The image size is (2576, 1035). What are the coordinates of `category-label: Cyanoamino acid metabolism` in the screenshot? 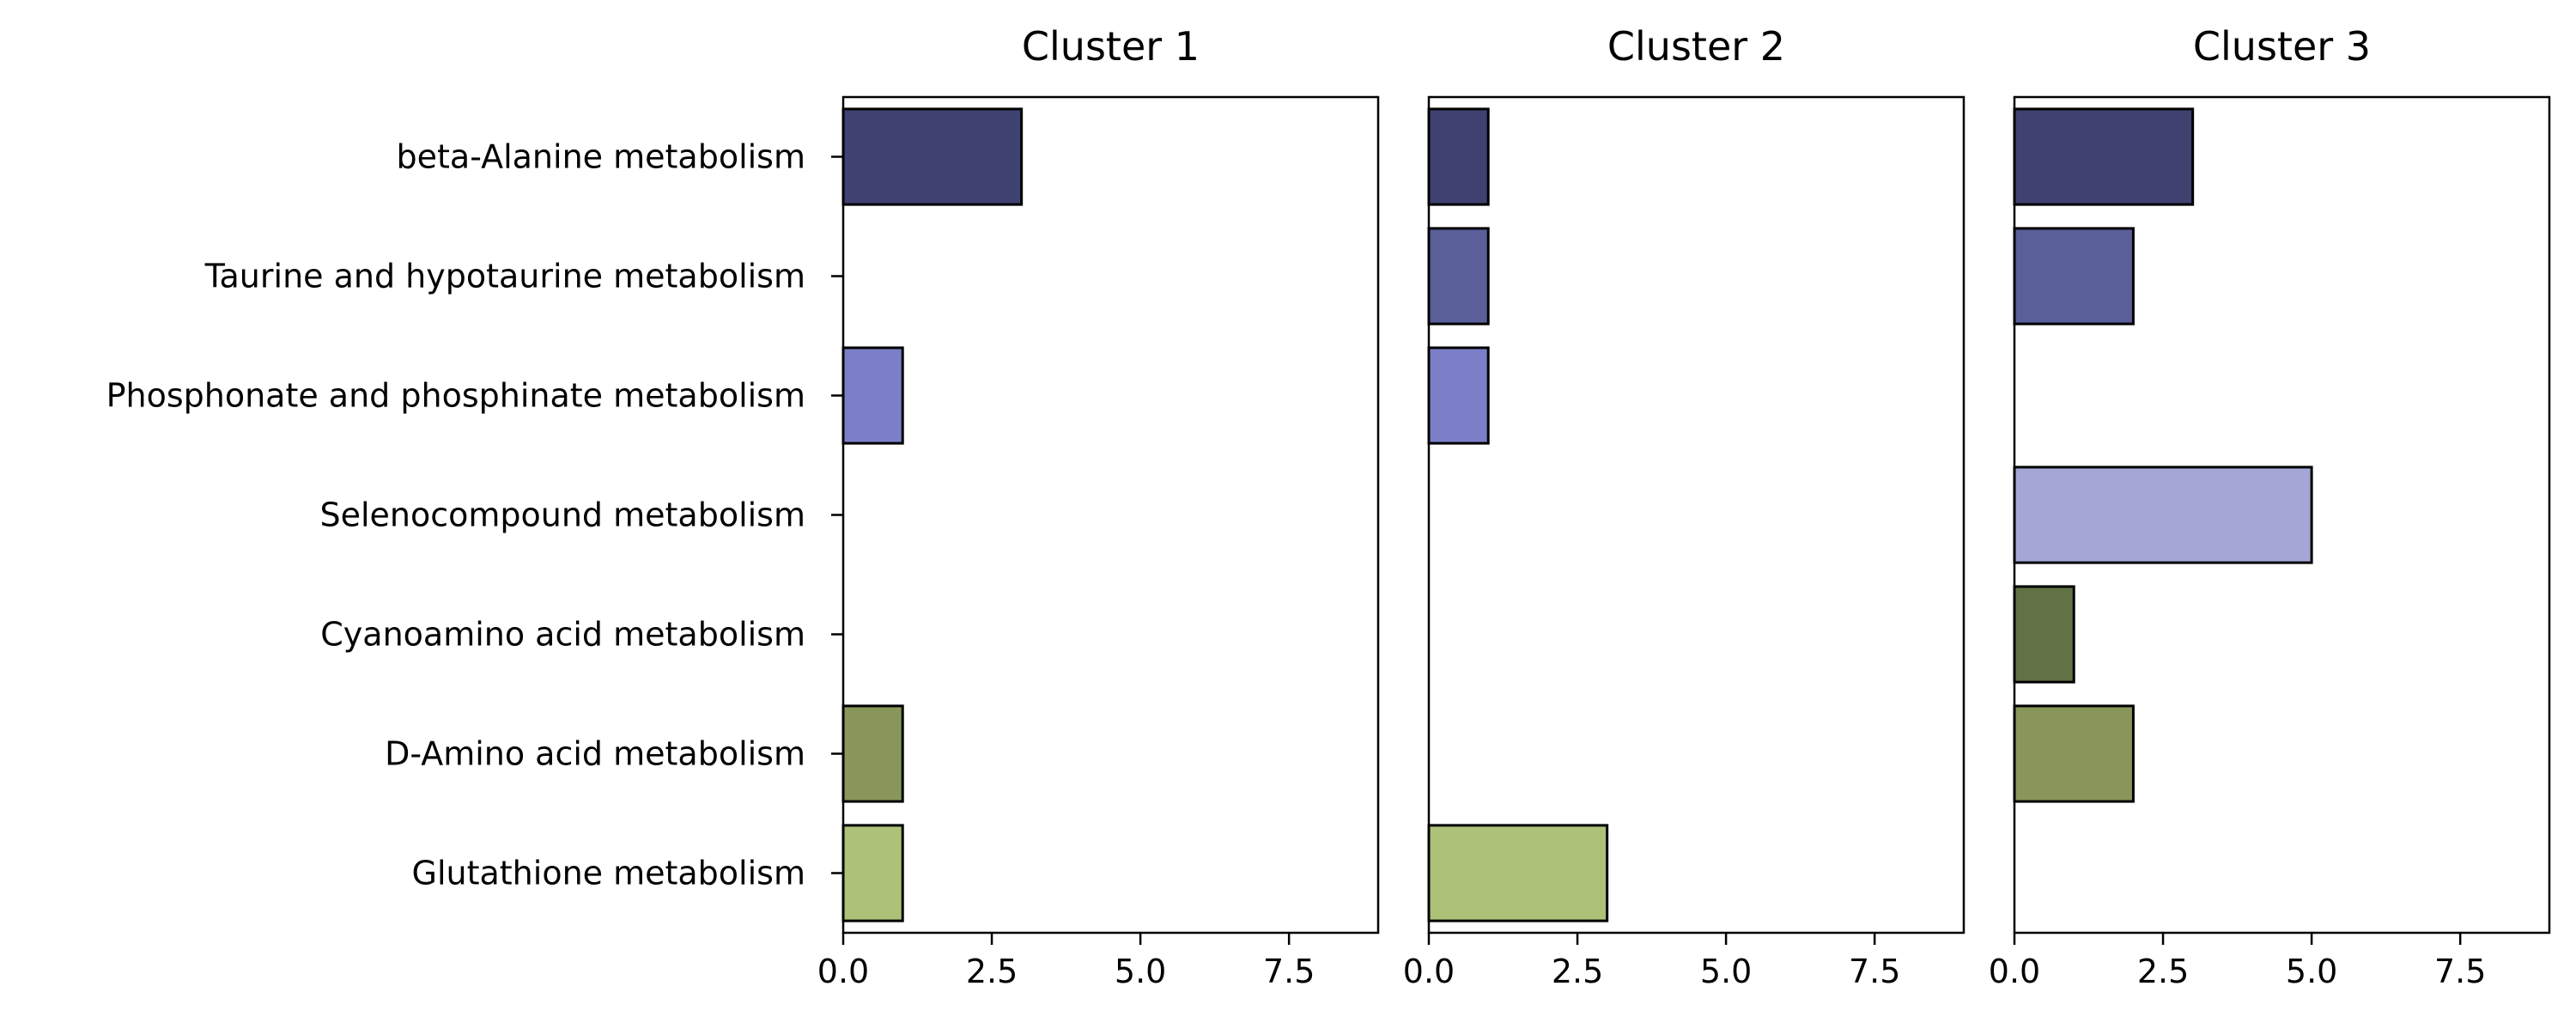 It's located at (563, 635).